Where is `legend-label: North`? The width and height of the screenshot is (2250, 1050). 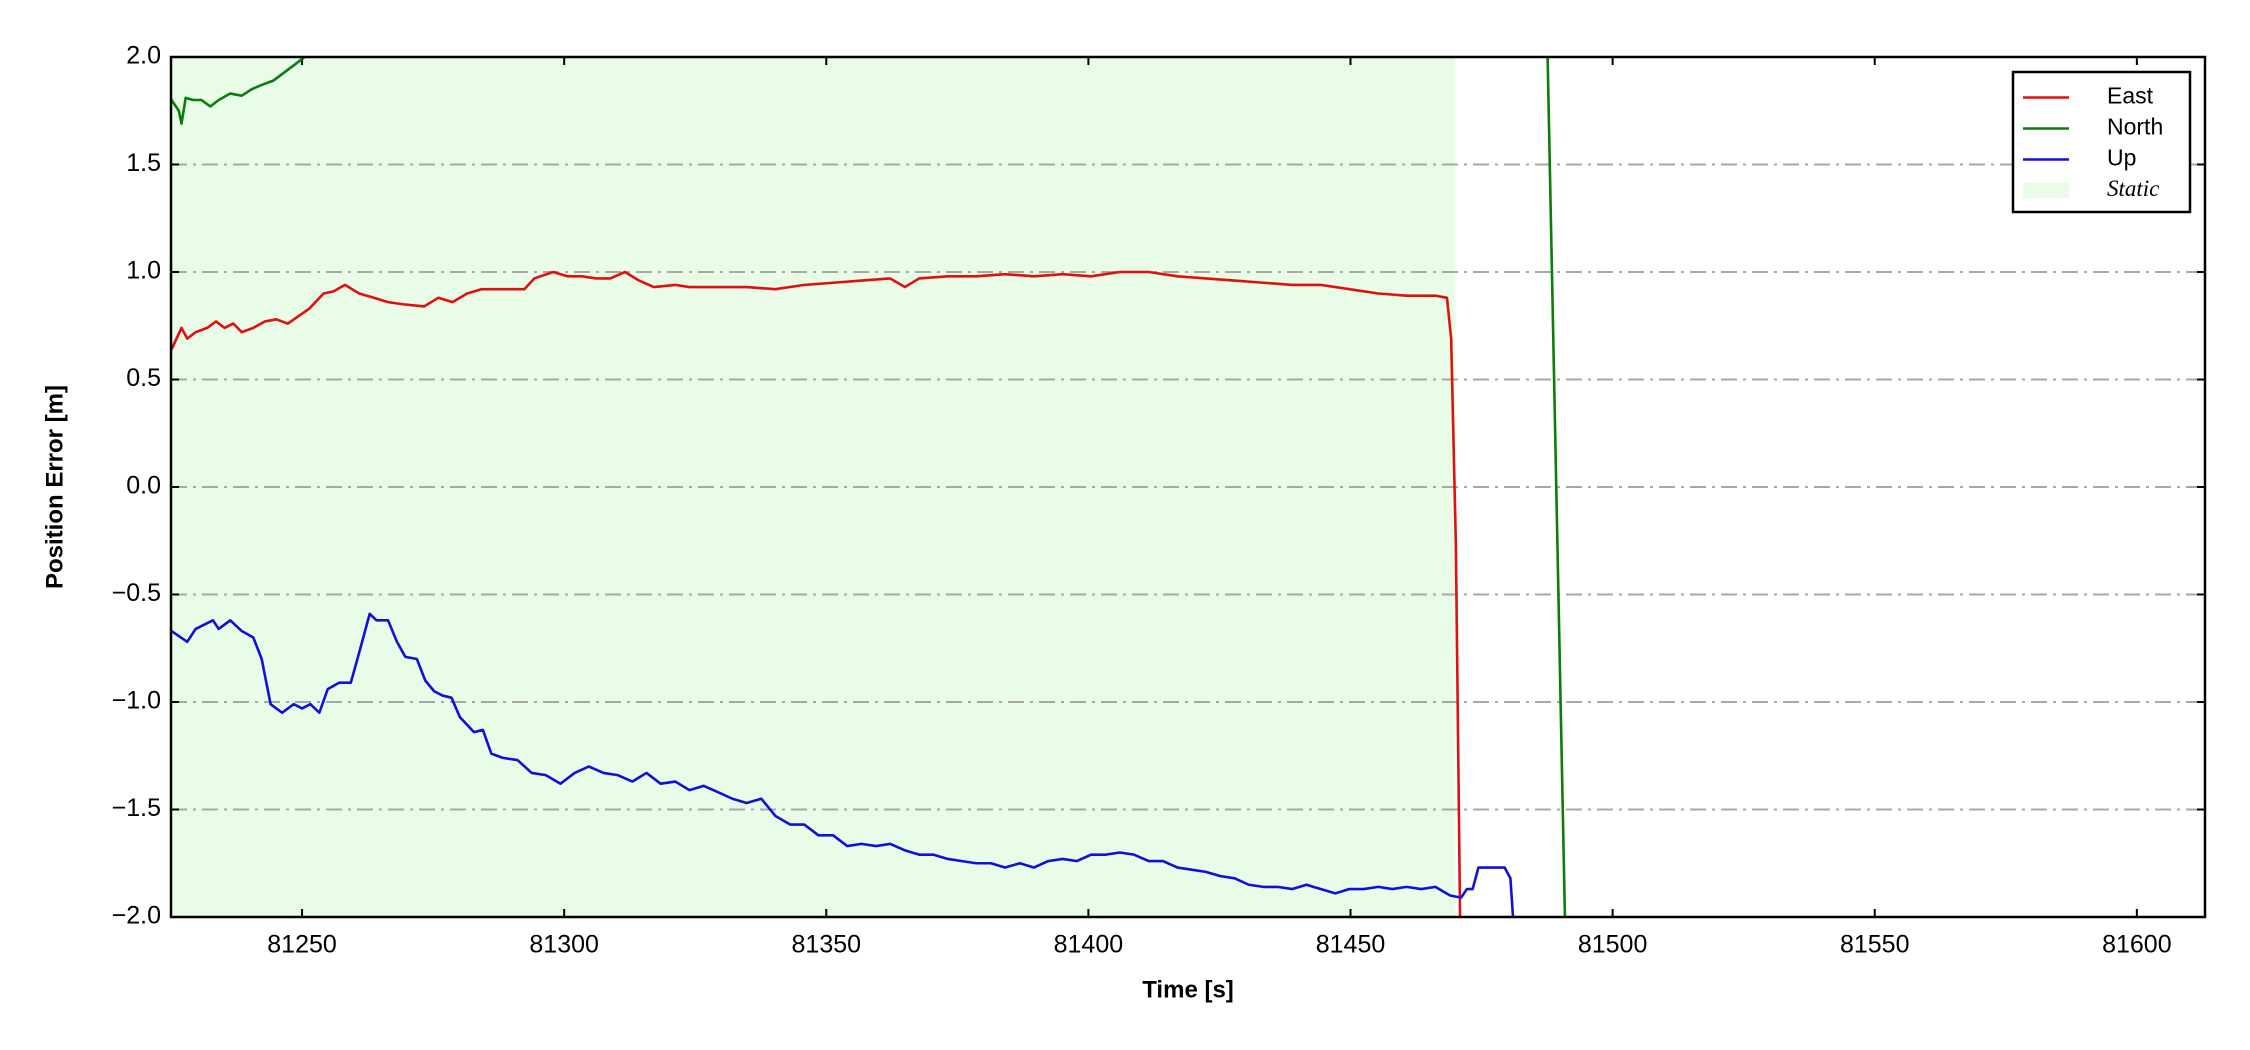 legend-label: North is located at coordinates (2135, 127).